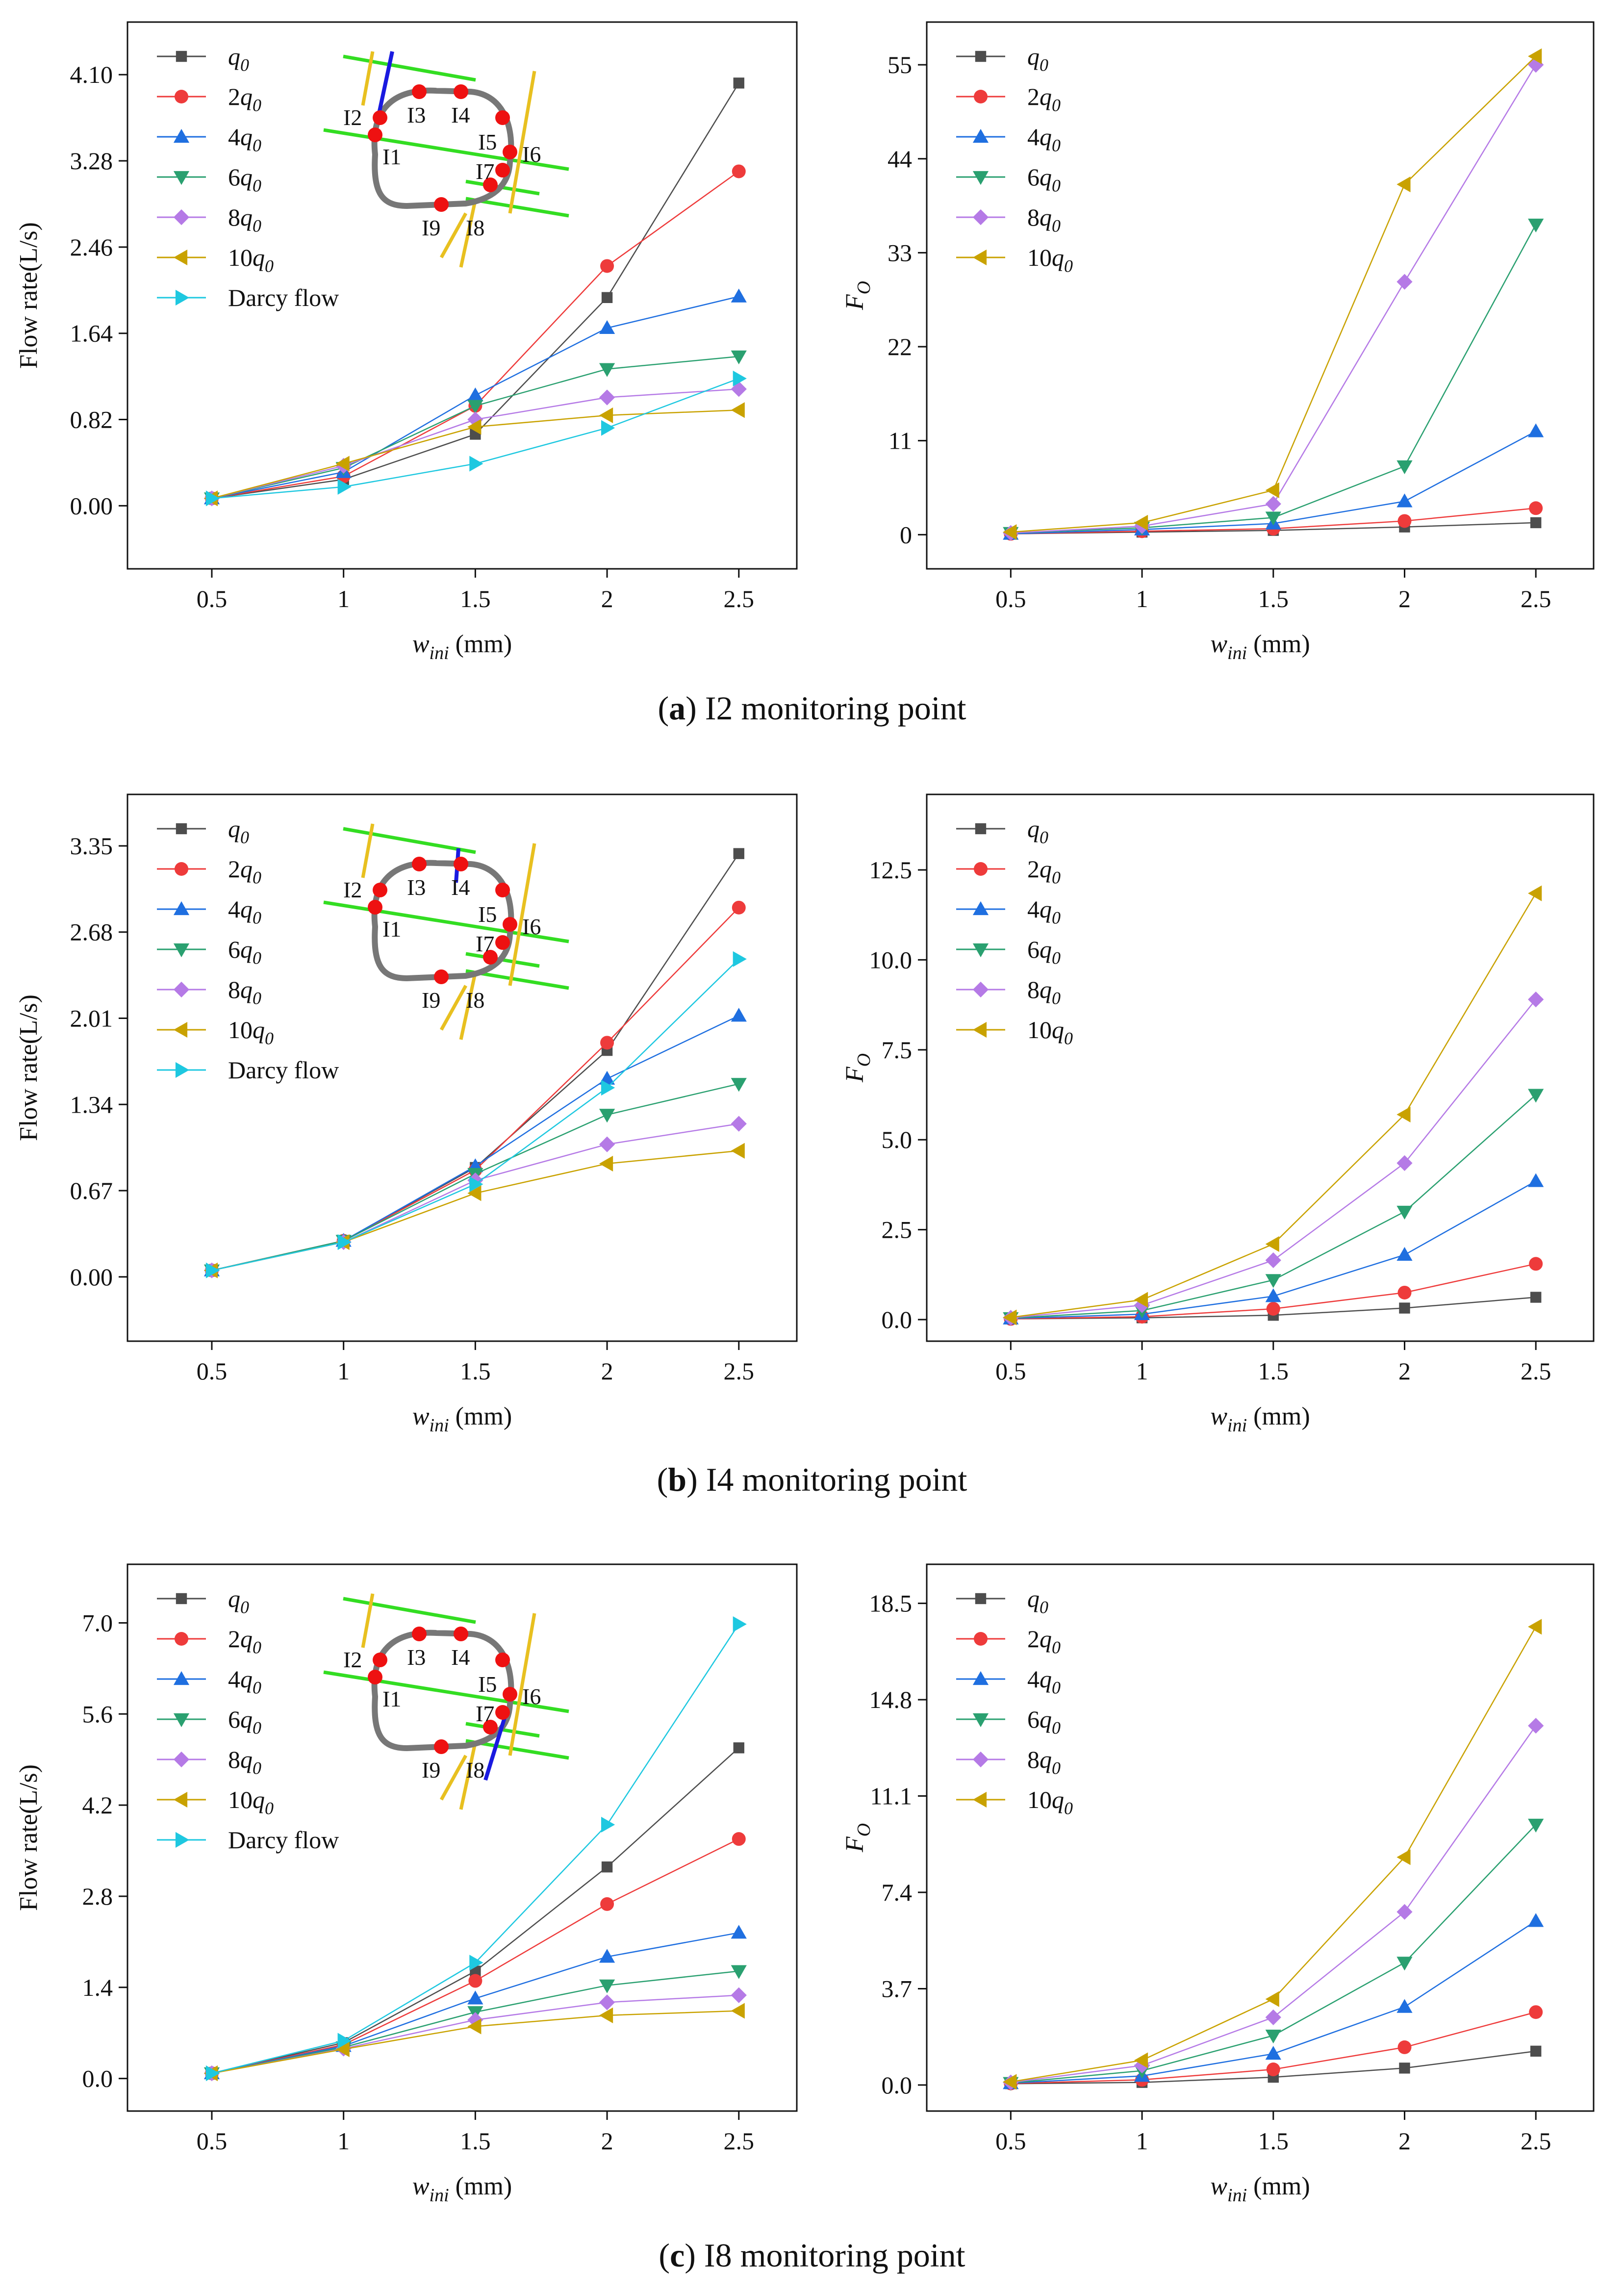 The width and height of the screenshot is (1624, 2292). Describe the element at coordinates (375, 907) in the screenshot. I see `monitoring-point-i1` at that location.